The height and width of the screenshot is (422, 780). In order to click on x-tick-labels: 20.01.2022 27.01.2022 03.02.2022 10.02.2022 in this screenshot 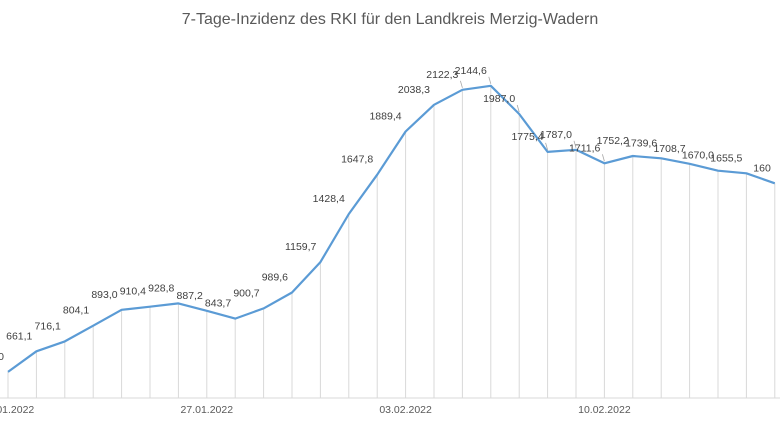, I will do `click(315, 410)`.